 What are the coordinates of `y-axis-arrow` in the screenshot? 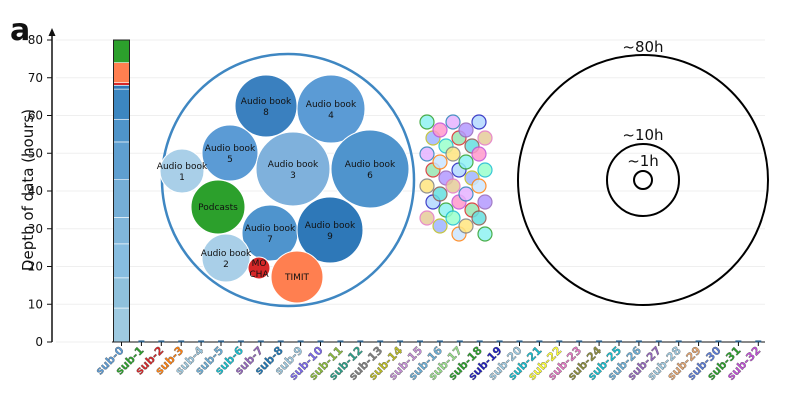 It's located at (52, 32).